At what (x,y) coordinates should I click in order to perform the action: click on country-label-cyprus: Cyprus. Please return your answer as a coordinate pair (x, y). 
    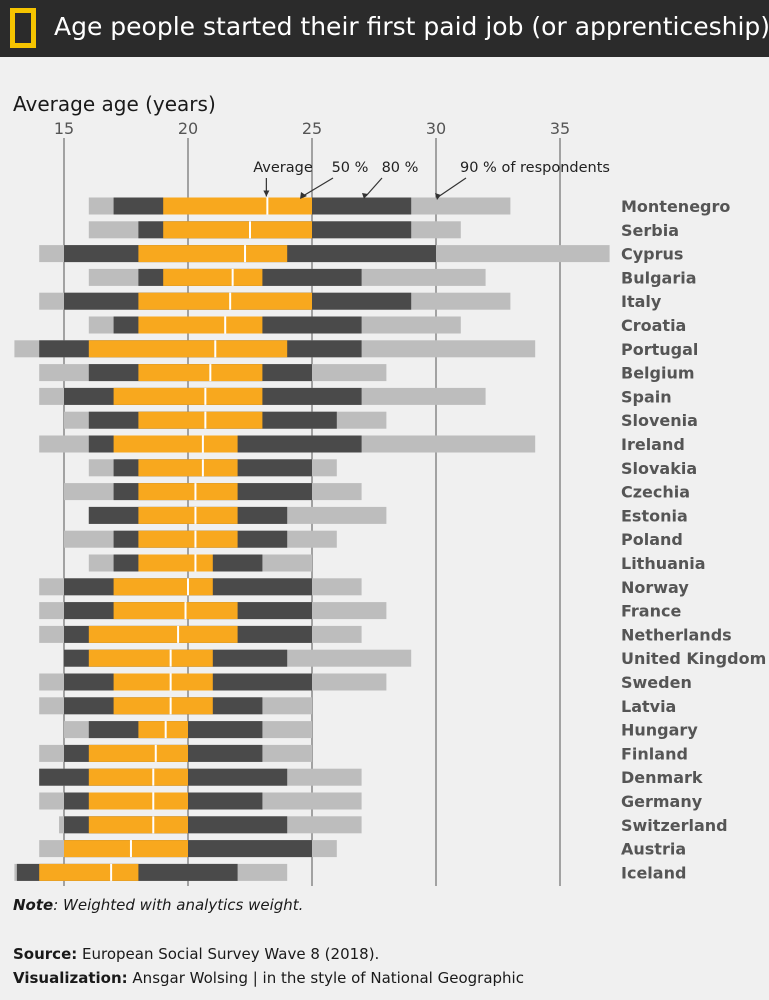
    Looking at the image, I should click on (652, 254).